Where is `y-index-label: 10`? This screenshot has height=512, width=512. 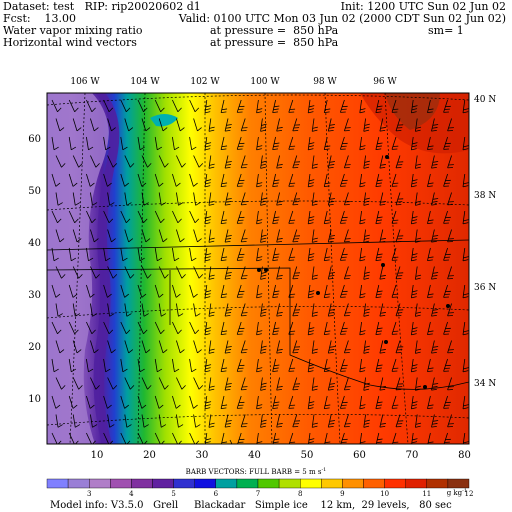 y-index-label: 10 is located at coordinates (34, 399).